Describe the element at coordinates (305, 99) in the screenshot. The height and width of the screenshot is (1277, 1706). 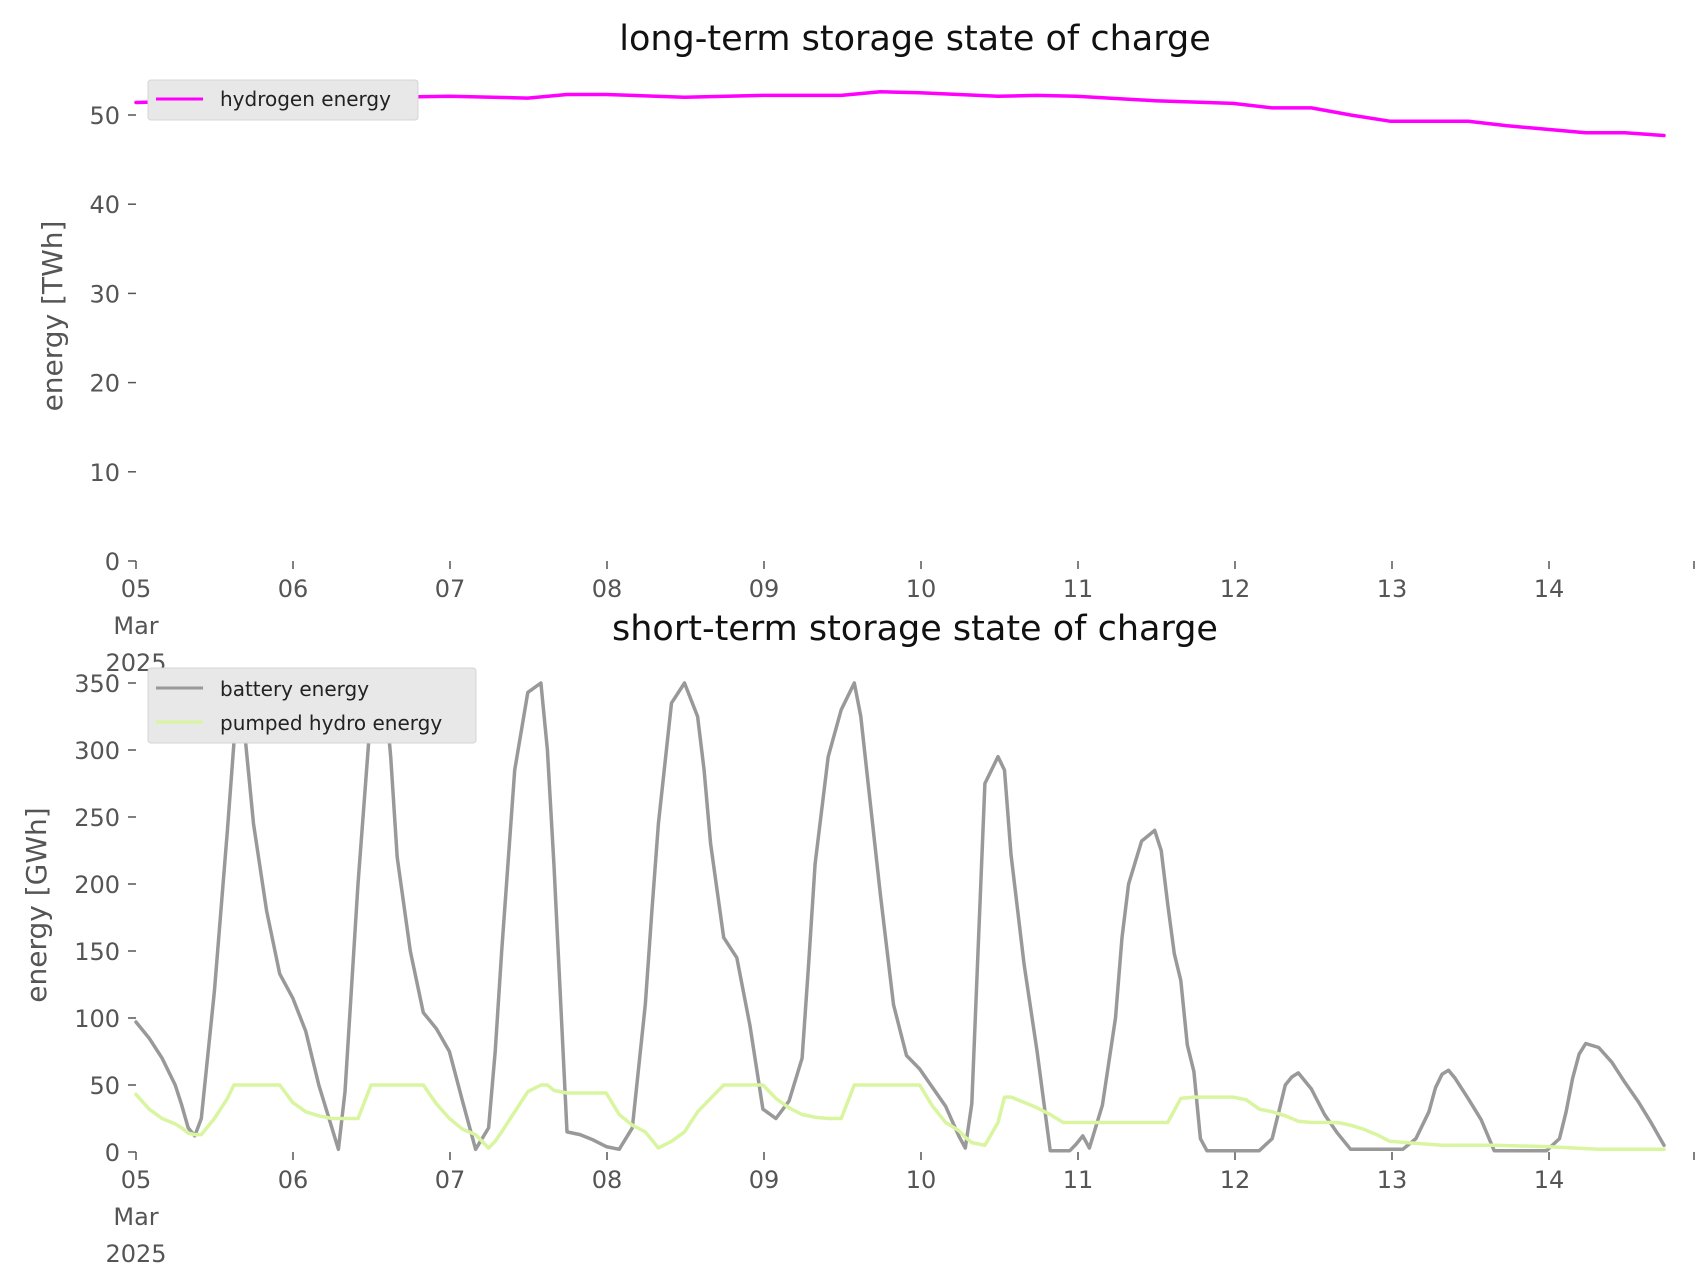
I see `legend-label-hydrogen-energy: hydrogen energy` at that location.